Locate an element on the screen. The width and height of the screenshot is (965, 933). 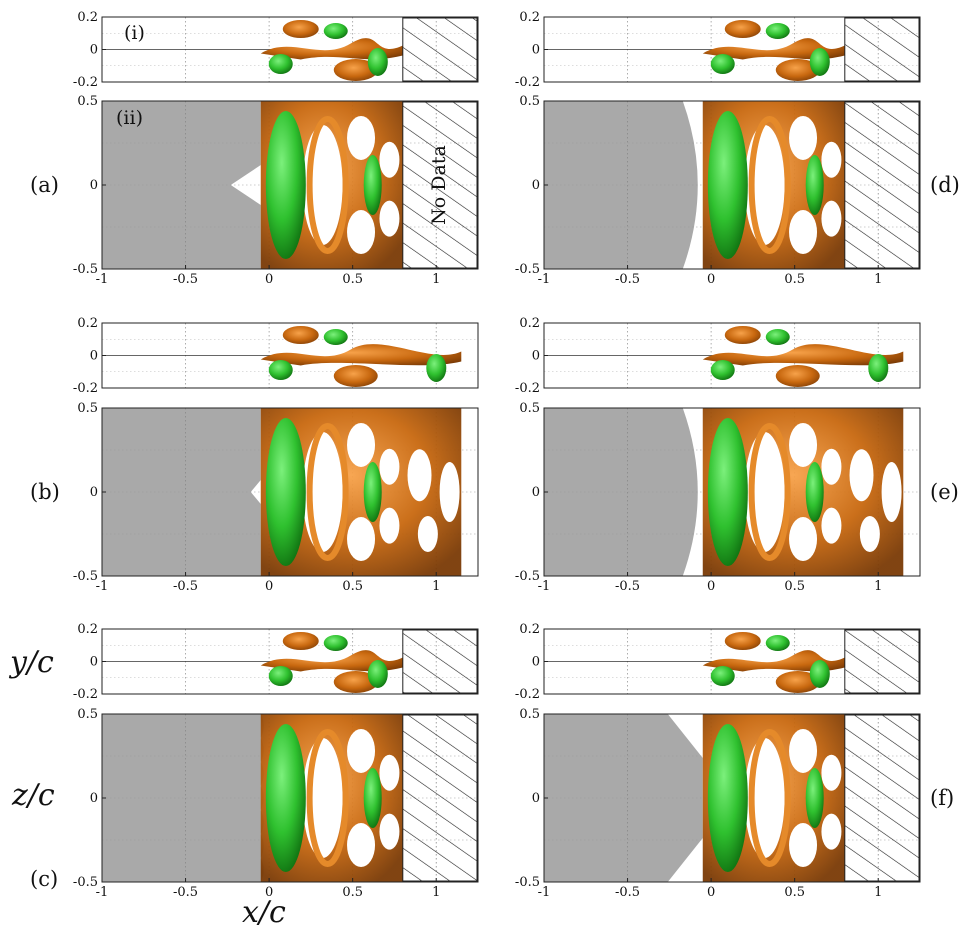
subplot-label-ii: (ii) is located at coordinates (129, 118).